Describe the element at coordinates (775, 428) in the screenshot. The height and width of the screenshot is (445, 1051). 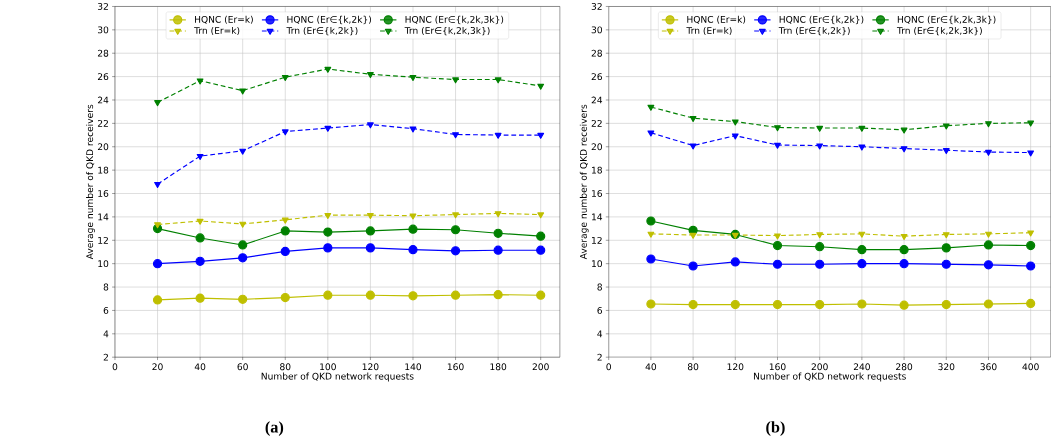
I see `text: (b)` at that location.